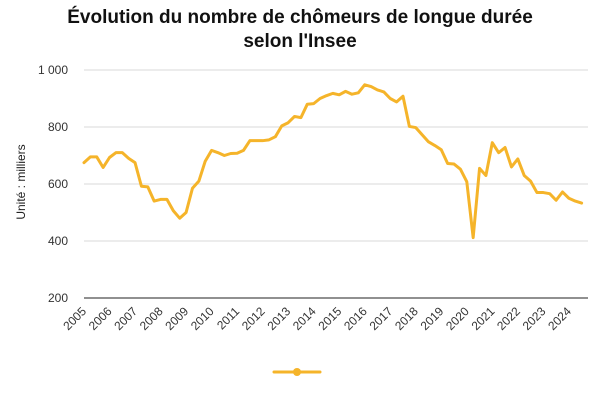 The height and width of the screenshot is (400, 600). I want to click on x-tick-label-14: 2019, so click(432, 318).